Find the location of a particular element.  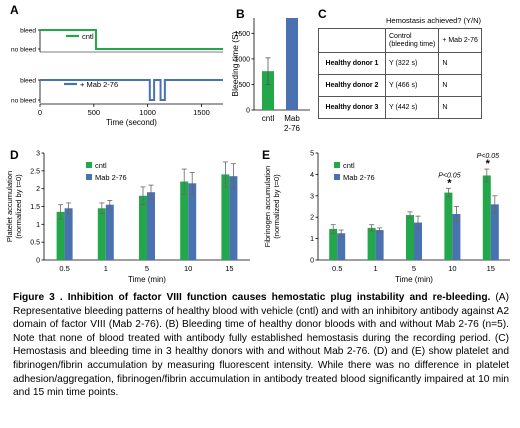

panel-letter-c: C is located at coordinates (322, 14).